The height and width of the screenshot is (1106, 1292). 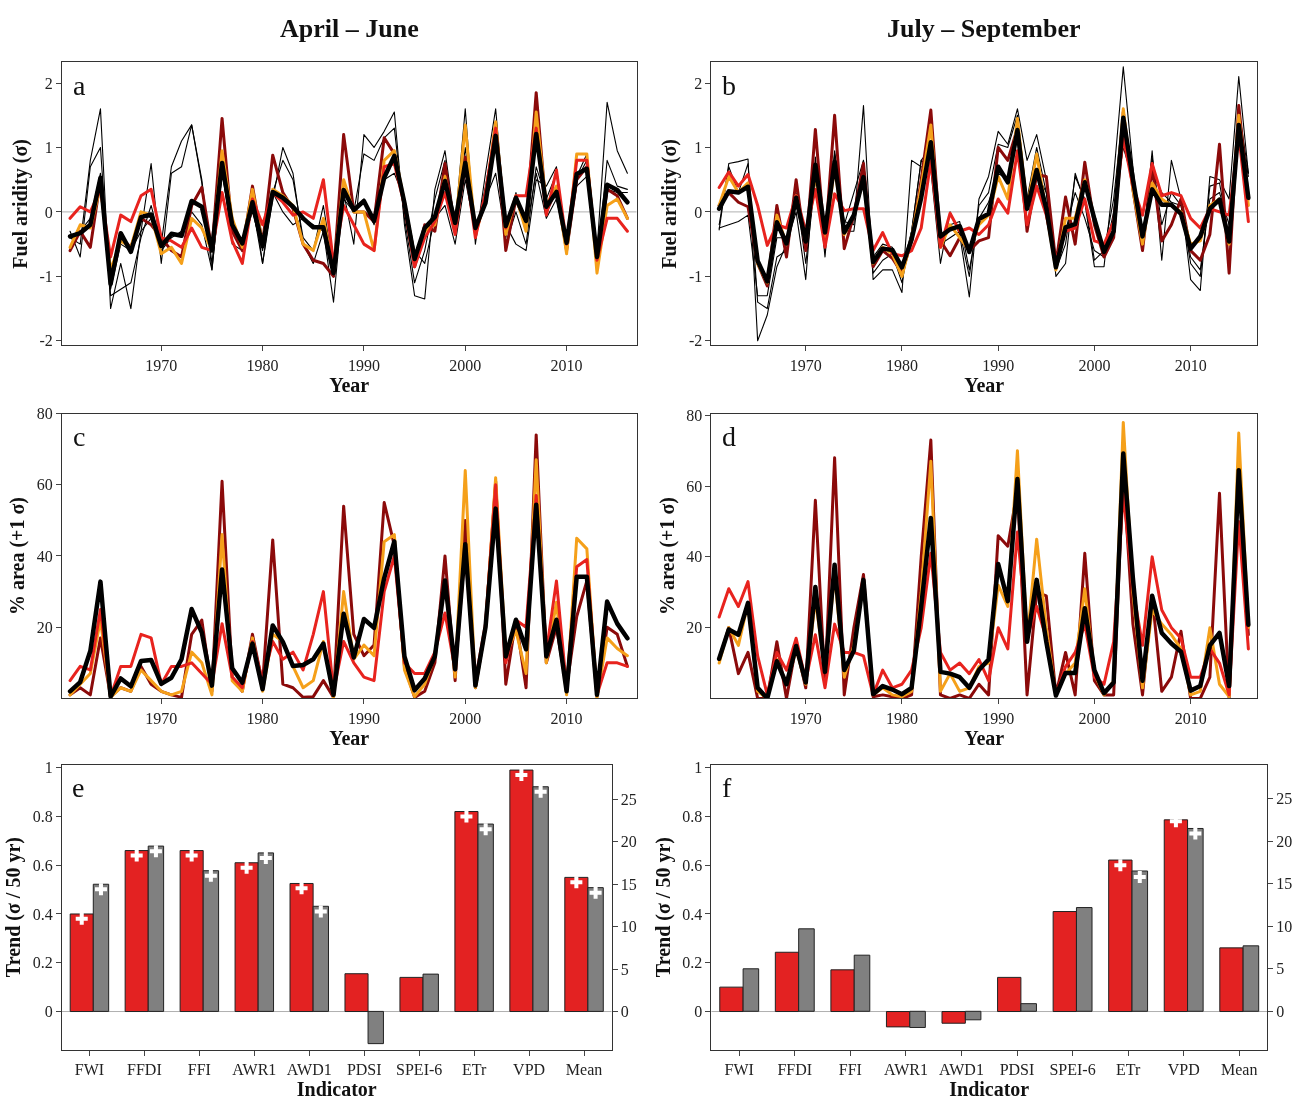 What do you see at coordinates (984, 28) in the screenshot?
I see `chart-title: July – September` at bounding box center [984, 28].